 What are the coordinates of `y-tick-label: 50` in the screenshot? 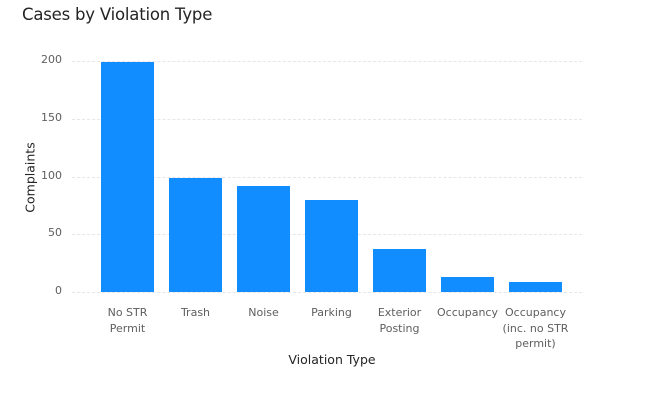 It's located at (55, 233).